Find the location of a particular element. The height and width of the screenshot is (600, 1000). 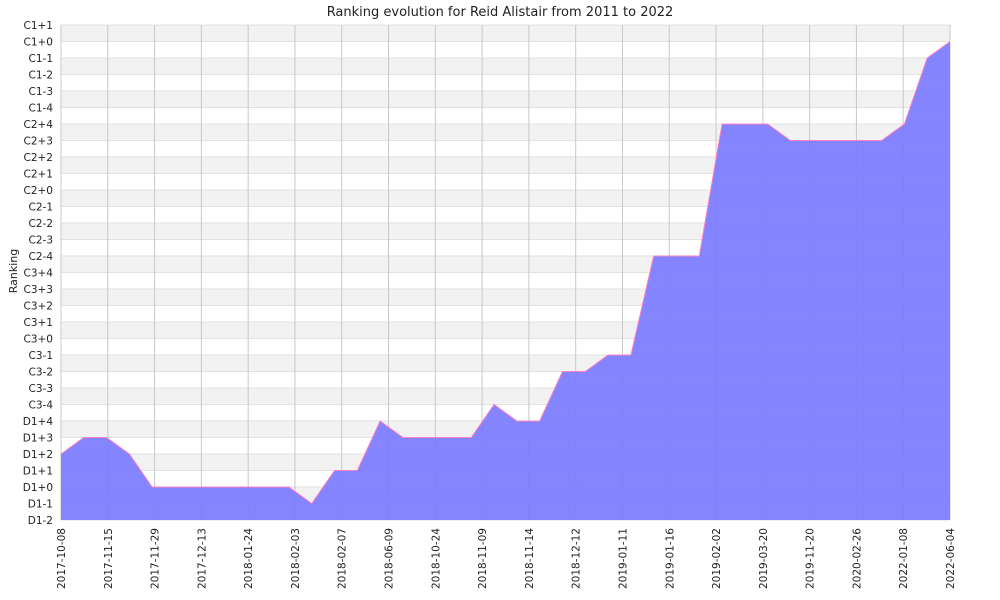

x-tick-label: 2017-10-08 is located at coordinates (62, 558).